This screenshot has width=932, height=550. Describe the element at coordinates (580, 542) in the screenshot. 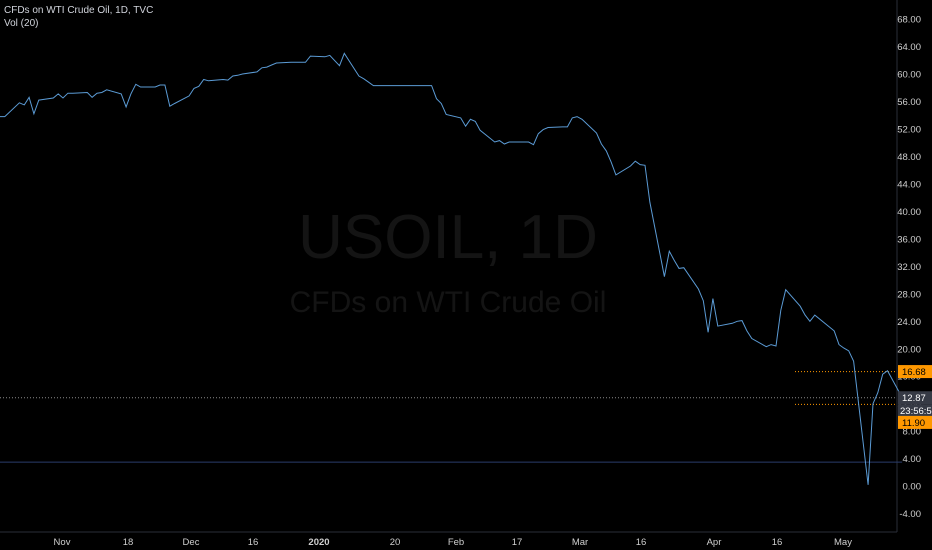

I see `time-axis-tick: Mar` at that location.